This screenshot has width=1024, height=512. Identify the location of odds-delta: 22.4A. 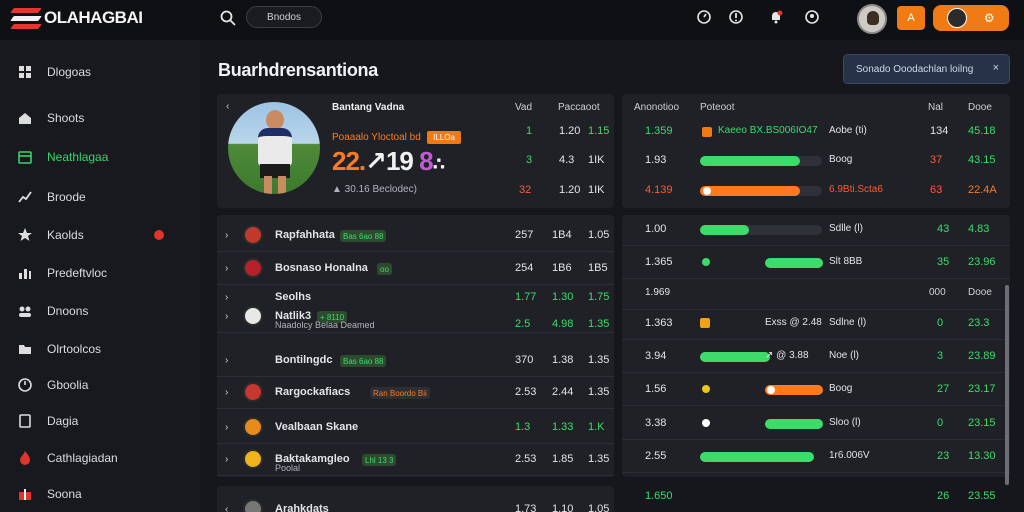
(982, 190).